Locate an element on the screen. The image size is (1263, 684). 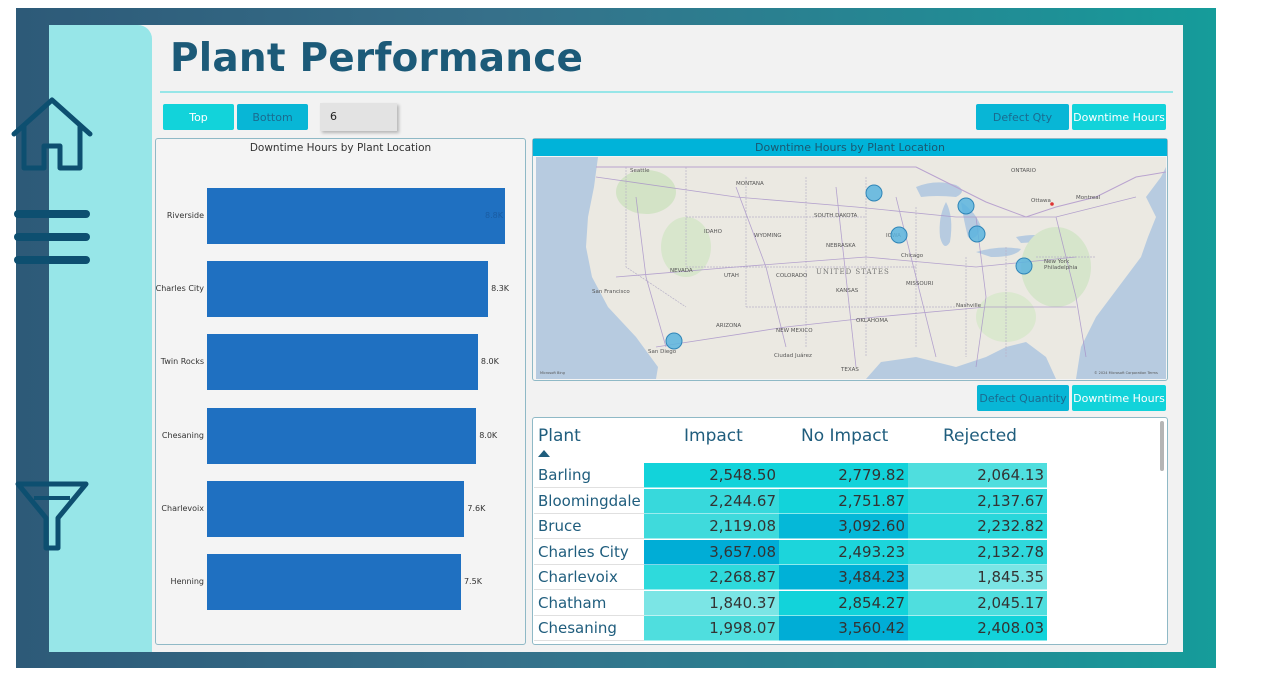
map-label-nevada: NEVADA is located at coordinates (681, 271).